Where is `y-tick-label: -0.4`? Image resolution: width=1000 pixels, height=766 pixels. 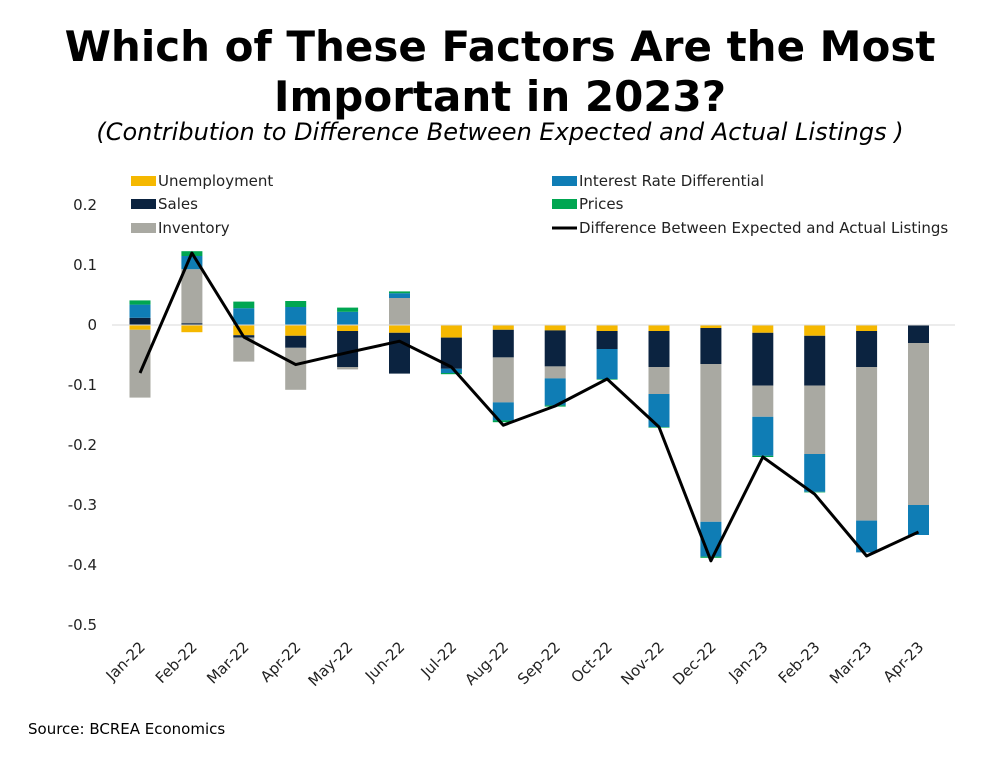 y-tick-label: -0.4 is located at coordinates (82, 565).